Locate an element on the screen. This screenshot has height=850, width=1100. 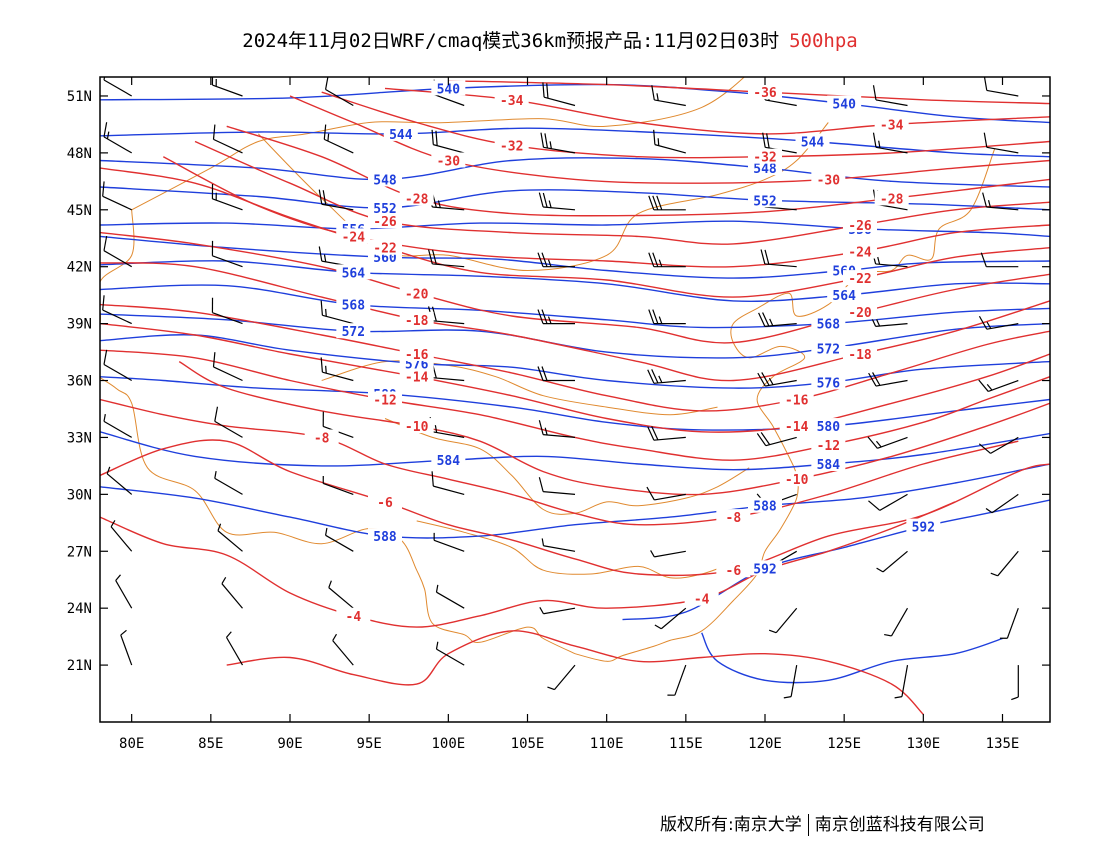
lon-tick-label: 135E is located at coordinates (1003, 744).